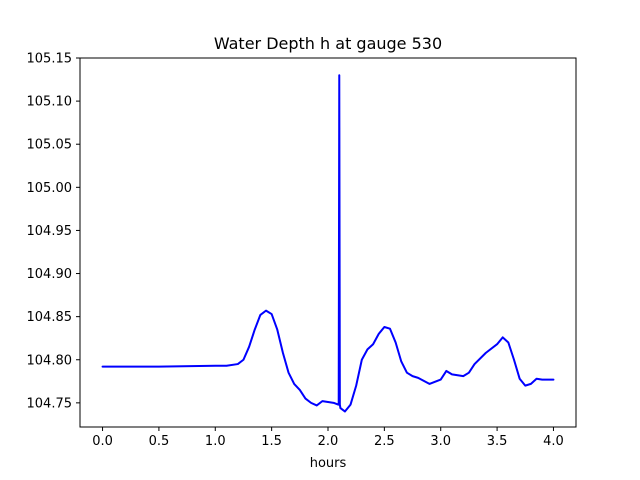 This screenshot has width=640, height=480. Describe the element at coordinates (215, 441) in the screenshot. I see `x-tick-label: 1.0` at that location.